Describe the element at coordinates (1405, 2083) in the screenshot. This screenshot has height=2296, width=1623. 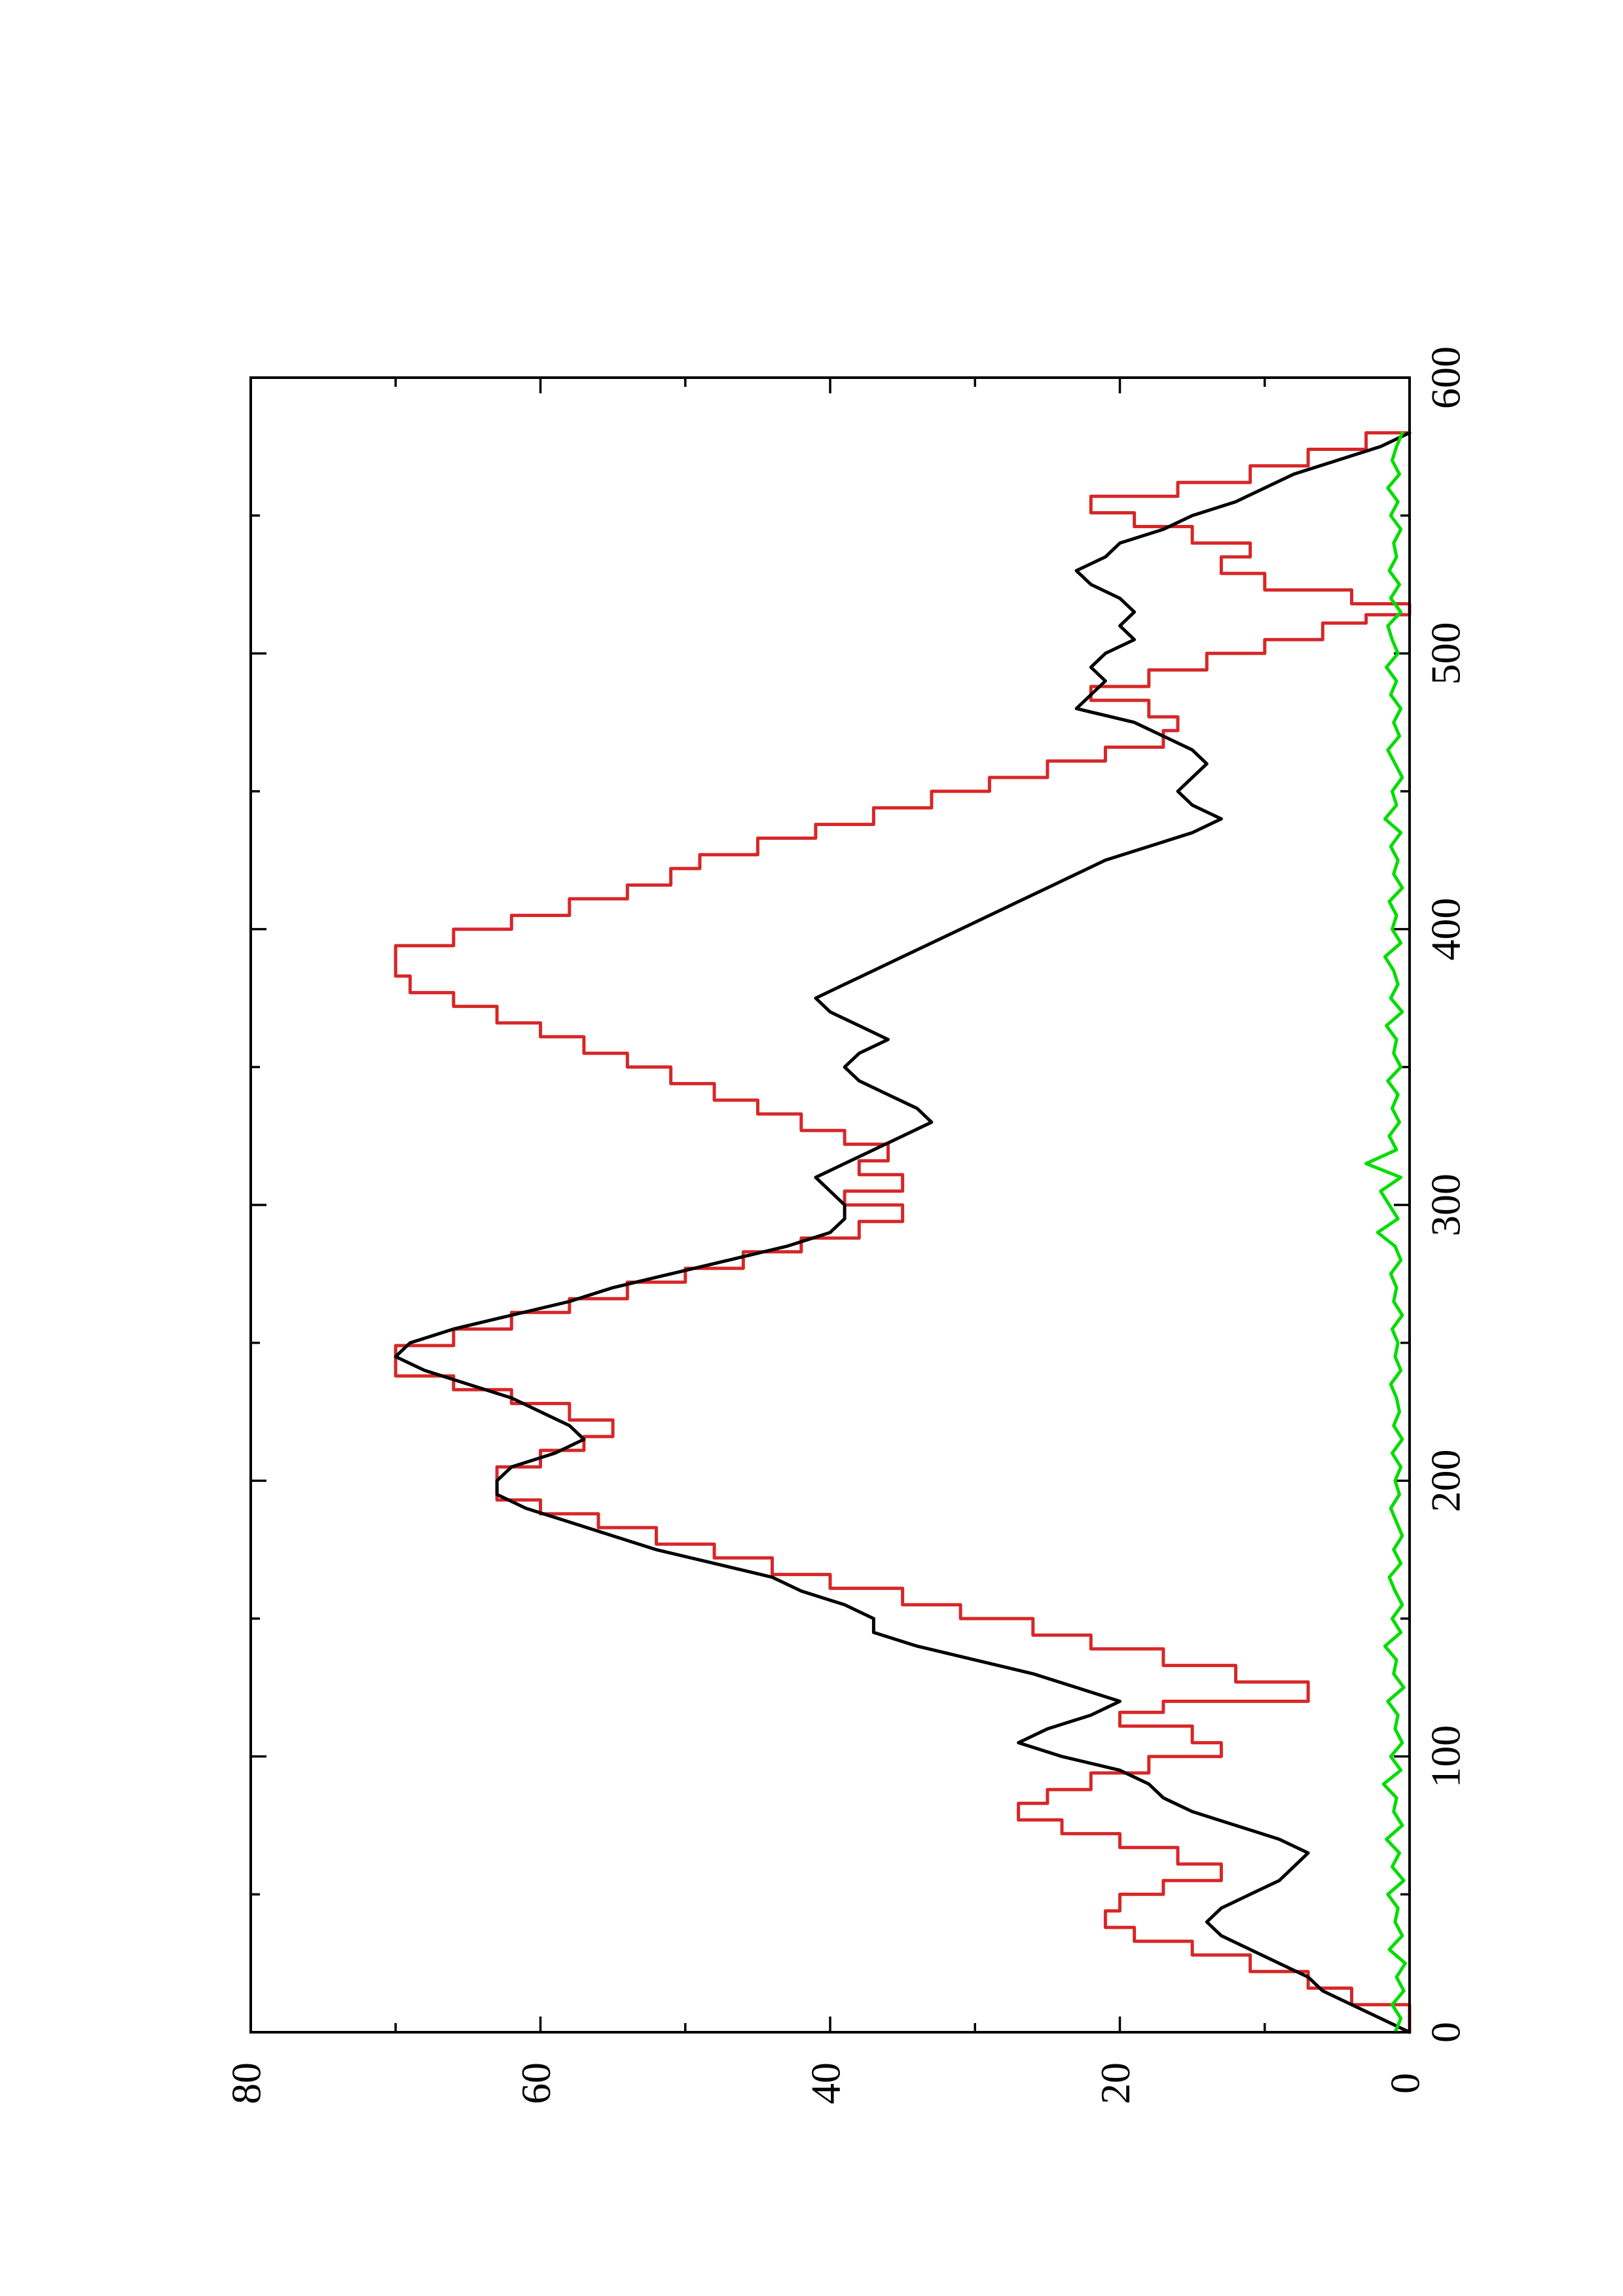
I see `y-tick-label: 0` at that location.